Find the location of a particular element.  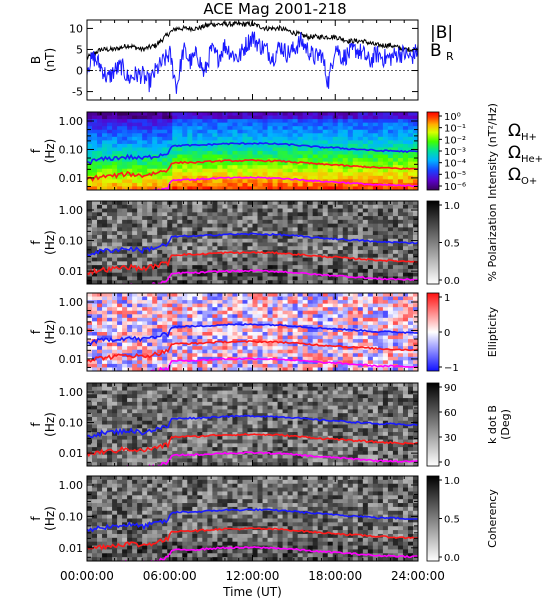

colorbar-tick-label: 1.0 is located at coordinates (452, 206).